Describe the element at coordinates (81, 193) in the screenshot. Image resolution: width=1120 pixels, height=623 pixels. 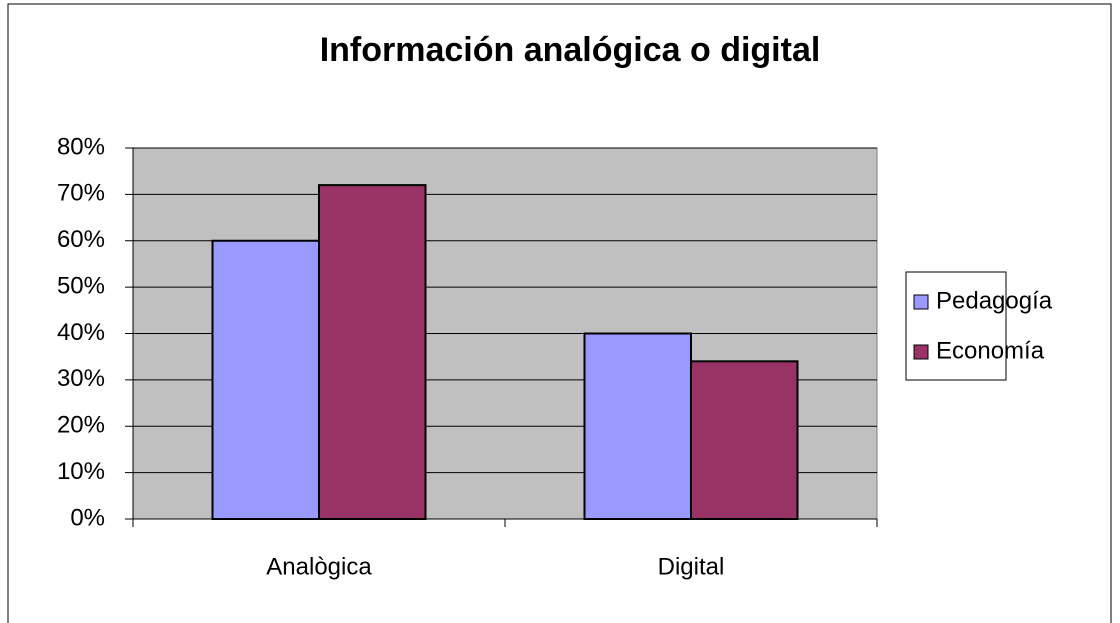
I see `y-tick-label: 70%` at that location.